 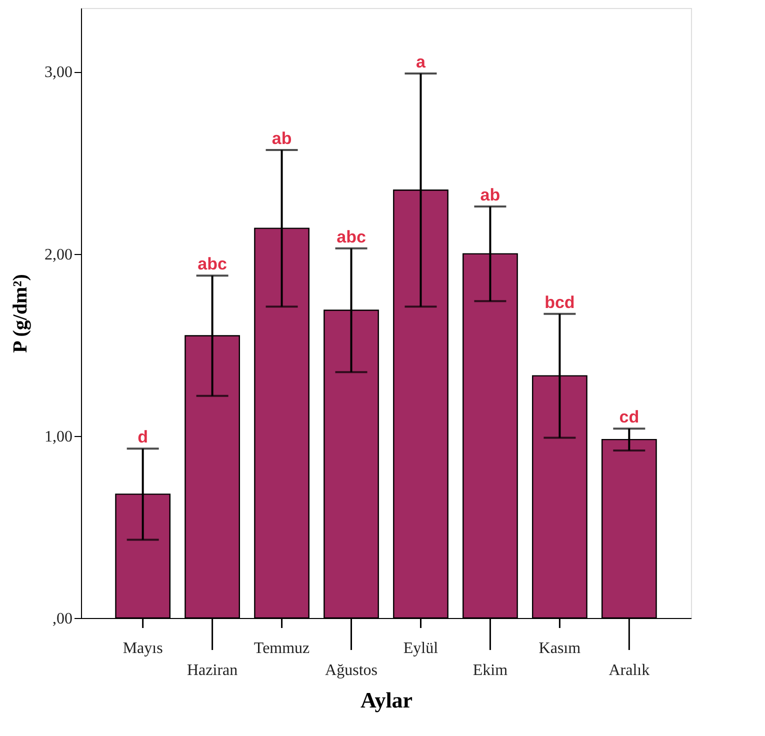 I want to click on y-tick-label: 2,00, so click(x=58, y=255).